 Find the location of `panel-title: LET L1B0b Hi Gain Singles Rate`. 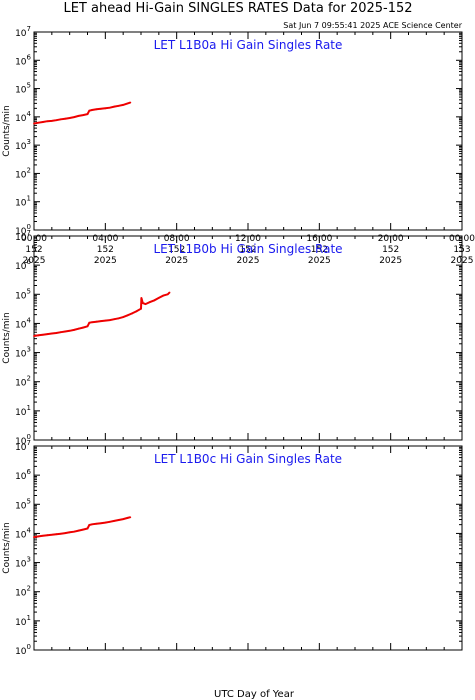

panel-title: LET L1B0b Hi Gain Singles Rate is located at coordinates (247, 249).